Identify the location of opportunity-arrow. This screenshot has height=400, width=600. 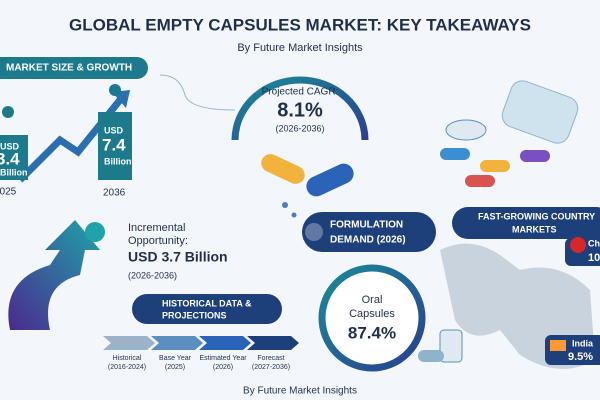
(54, 275).